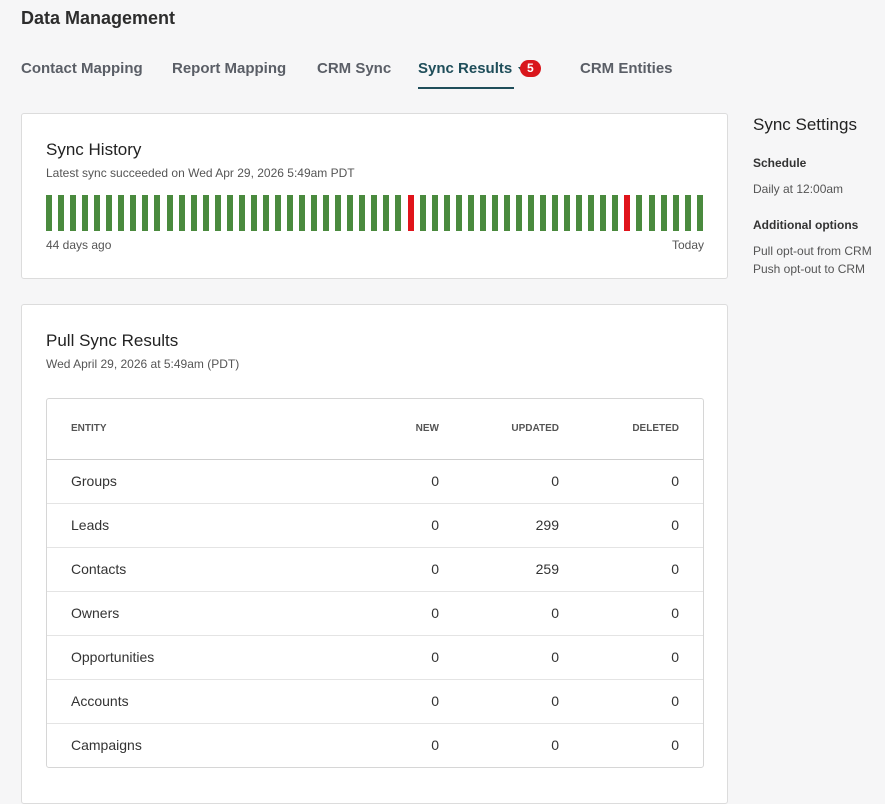  I want to click on sidebar-item: Pull opt-out from CRM, so click(812, 251).